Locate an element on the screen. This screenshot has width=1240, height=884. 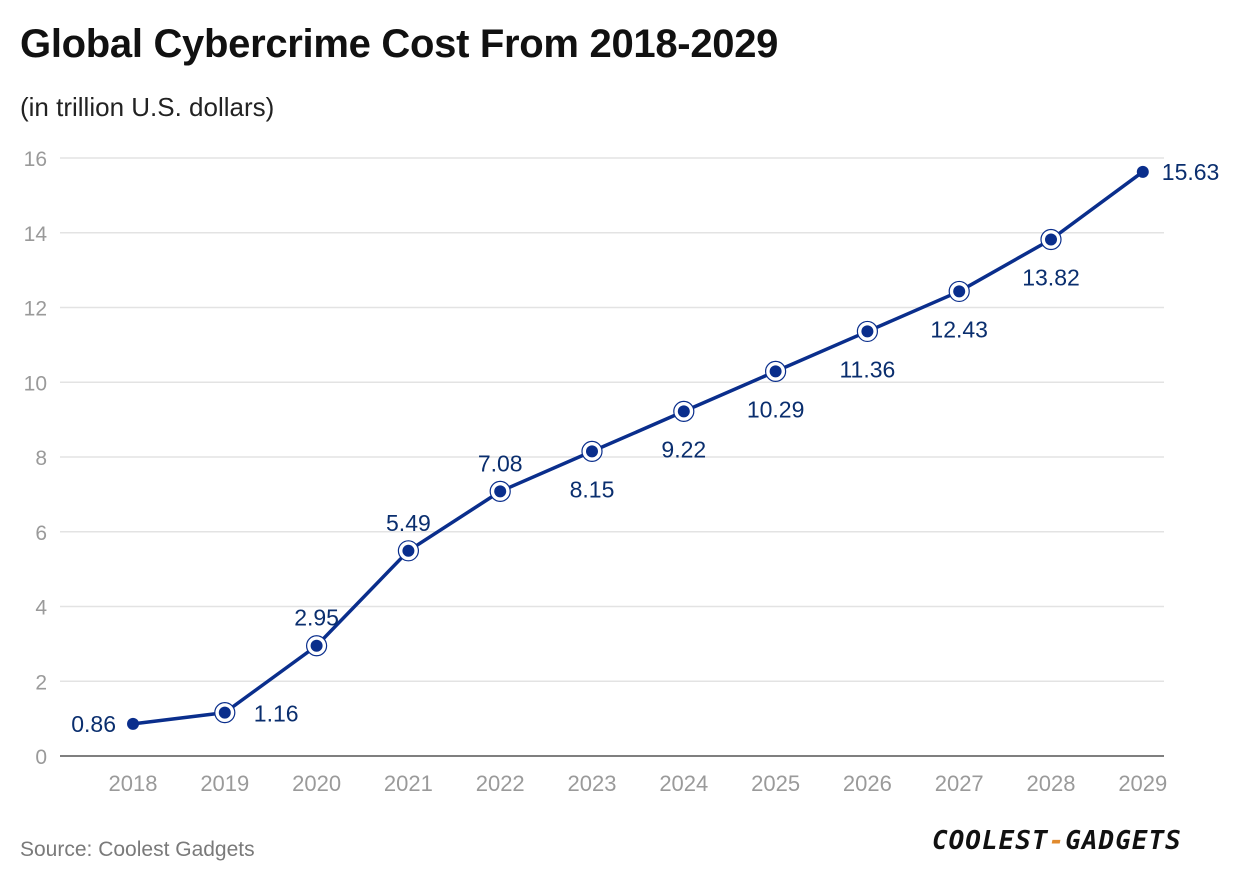
y-tick-label: 6 is located at coordinates (41, 533).